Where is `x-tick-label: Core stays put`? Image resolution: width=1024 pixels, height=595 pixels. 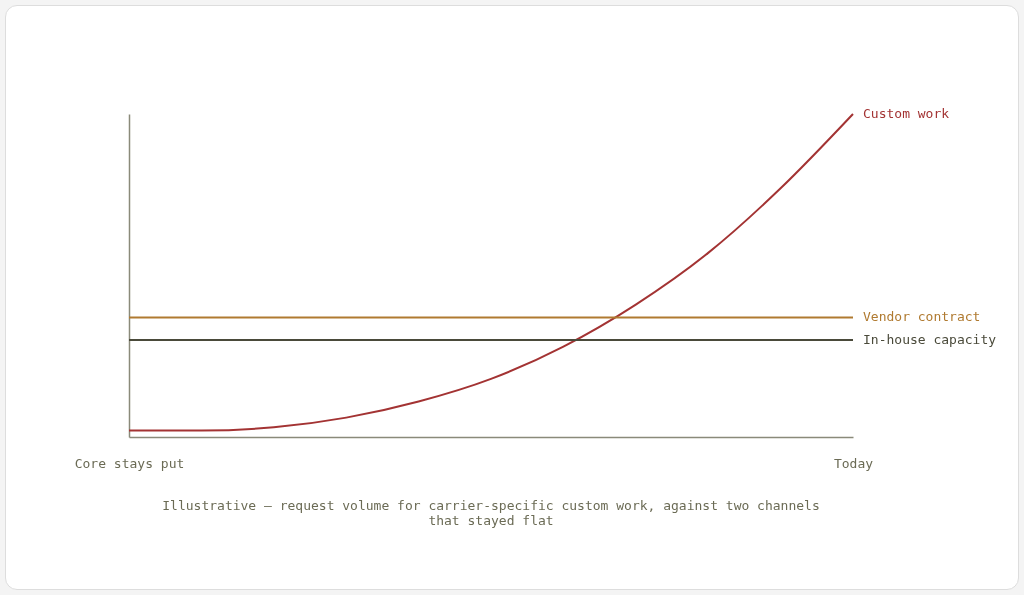
x-tick-label: Core stays put is located at coordinates (129, 463).